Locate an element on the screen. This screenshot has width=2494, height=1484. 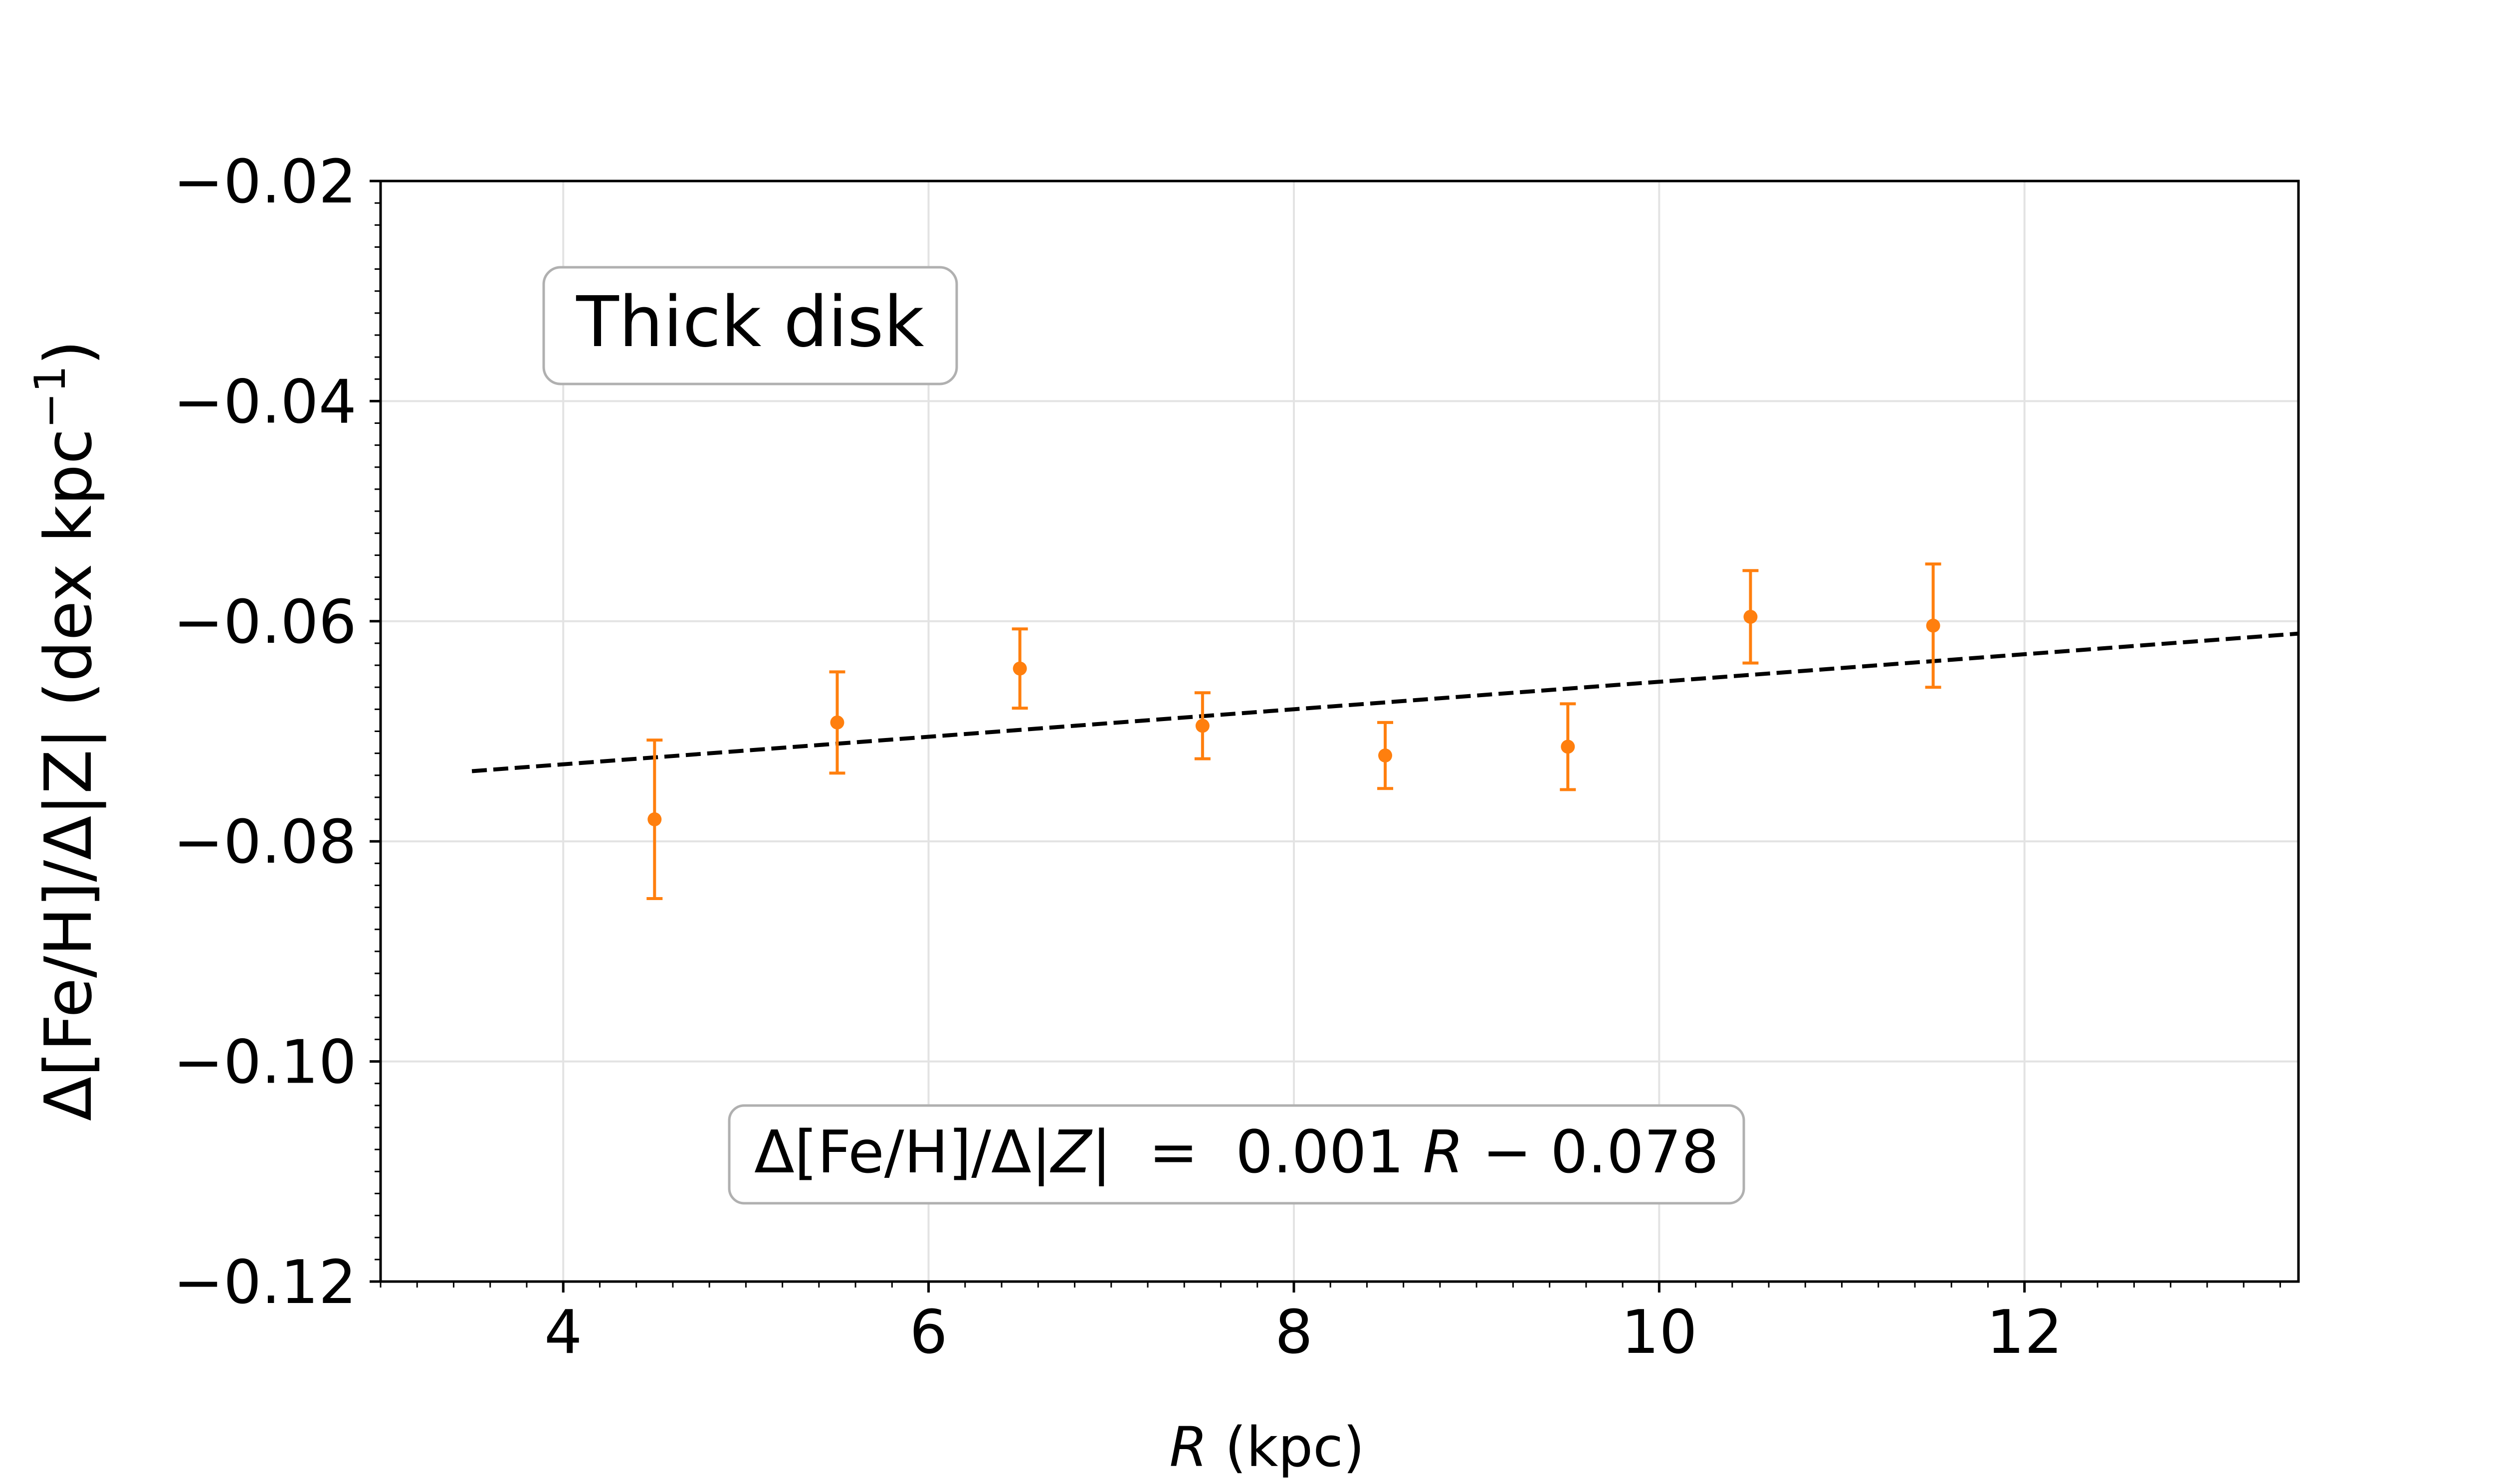
fit-line is located at coordinates (1385, 702).